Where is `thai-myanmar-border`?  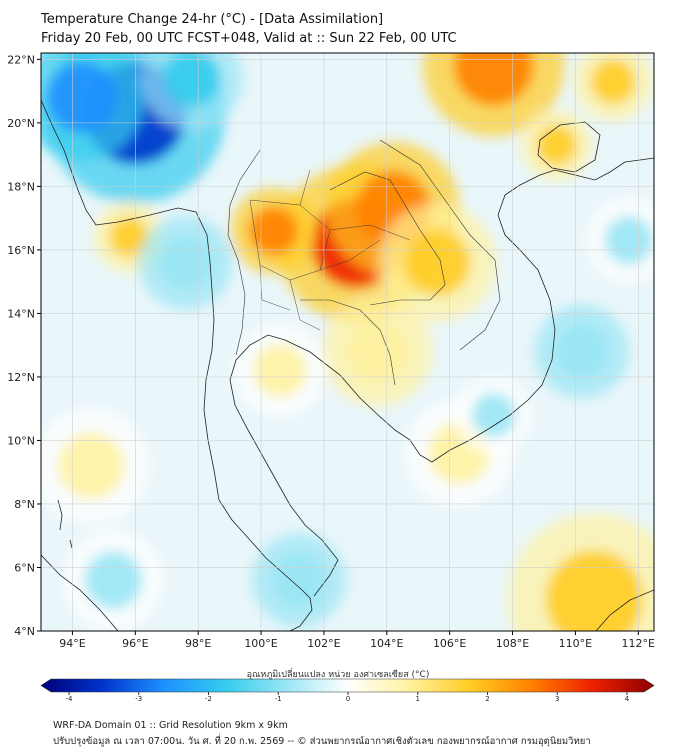 thai-myanmar-border is located at coordinates (244, 252).